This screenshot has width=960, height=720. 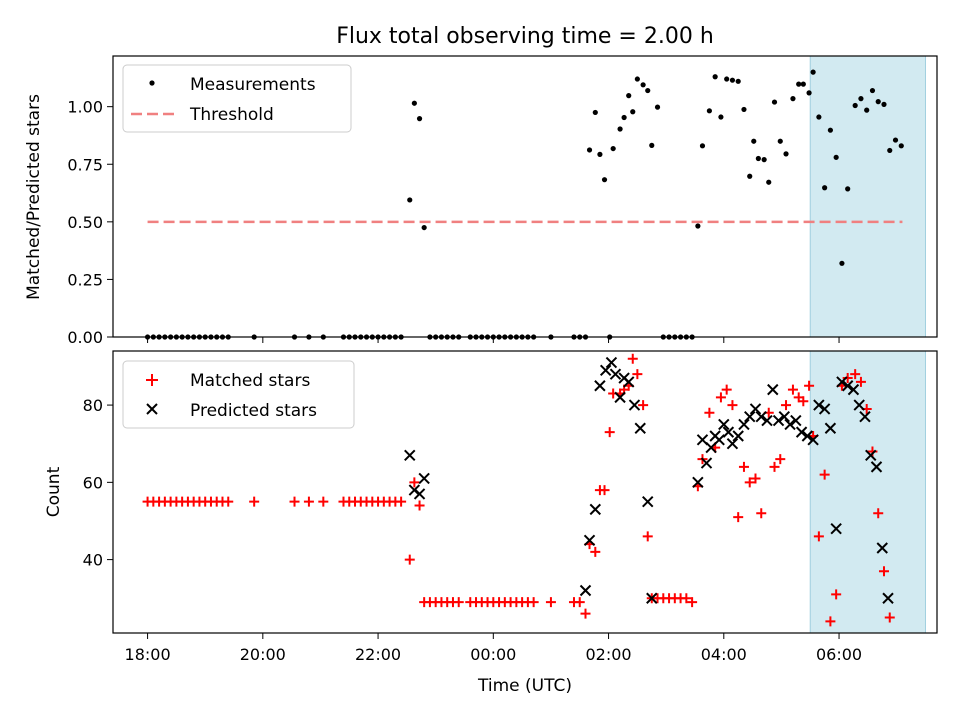 I want to click on chart-title: Flux total observing time = 2.00 h, so click(x=525, y=36).